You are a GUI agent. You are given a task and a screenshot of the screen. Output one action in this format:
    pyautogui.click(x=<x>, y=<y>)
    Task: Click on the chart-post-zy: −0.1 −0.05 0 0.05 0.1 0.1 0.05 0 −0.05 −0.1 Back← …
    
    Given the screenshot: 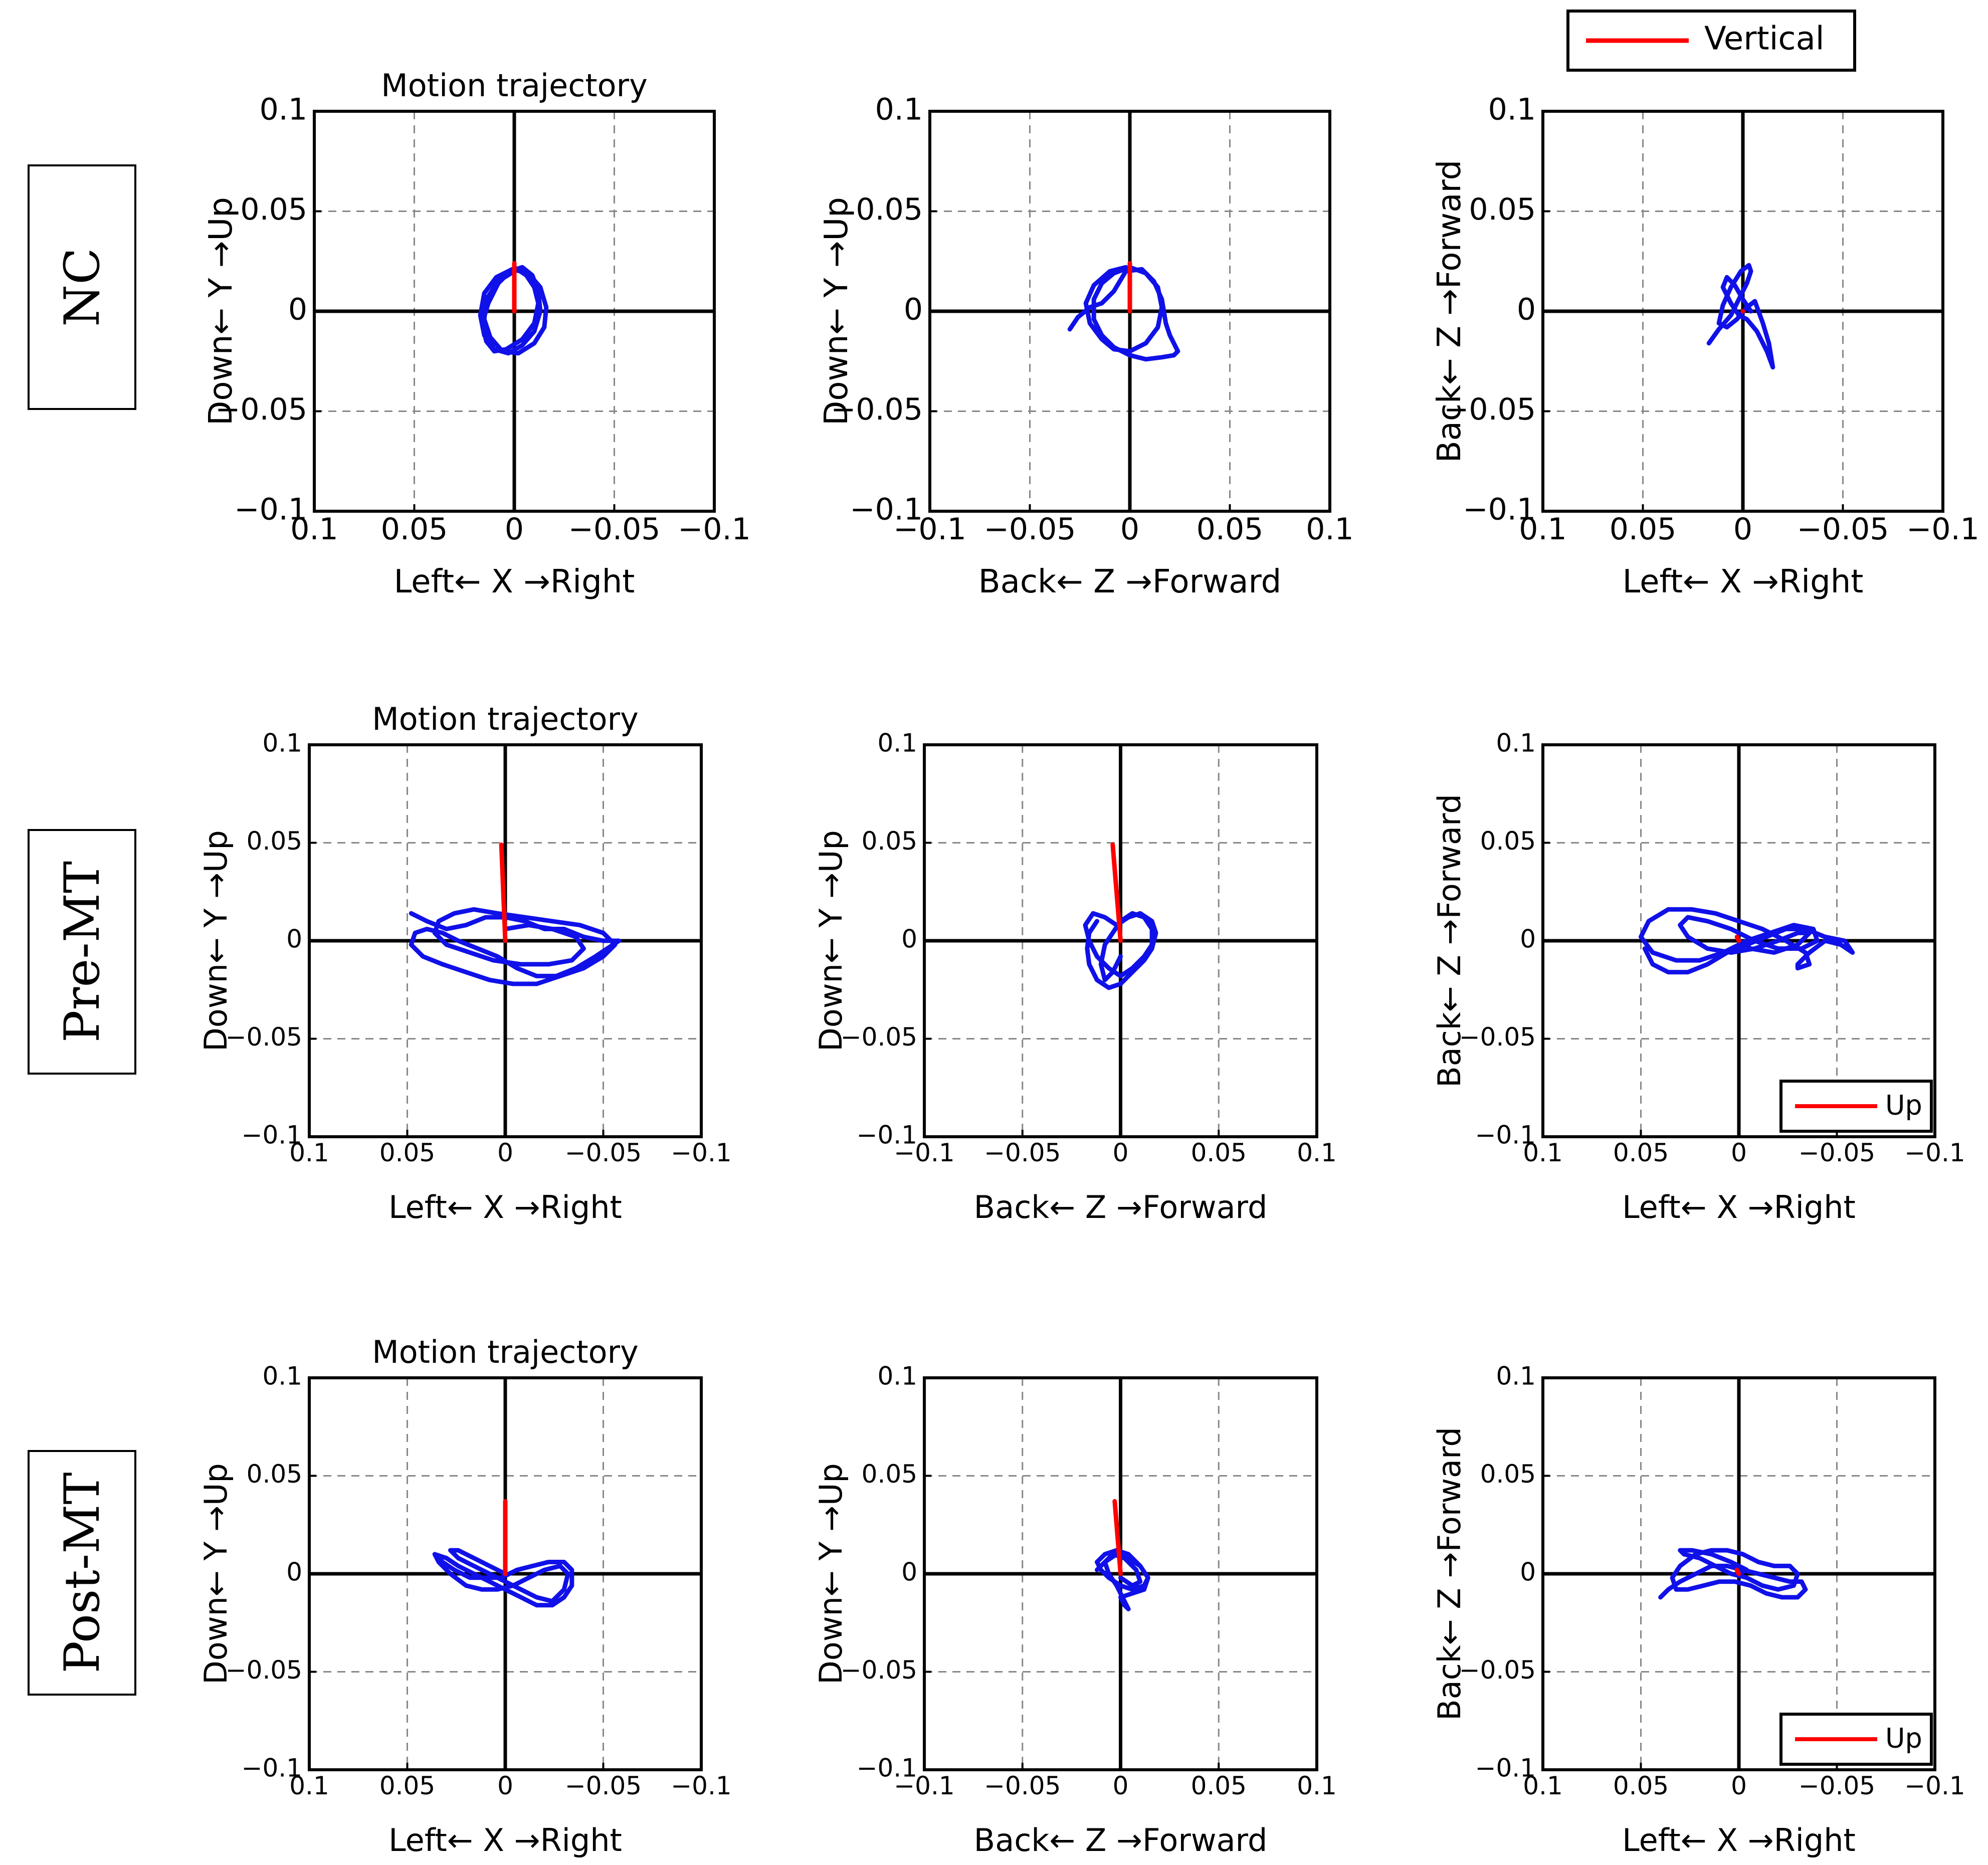 What is the action you would take?
    pyautogui.click(x=1075, y=1611)
    